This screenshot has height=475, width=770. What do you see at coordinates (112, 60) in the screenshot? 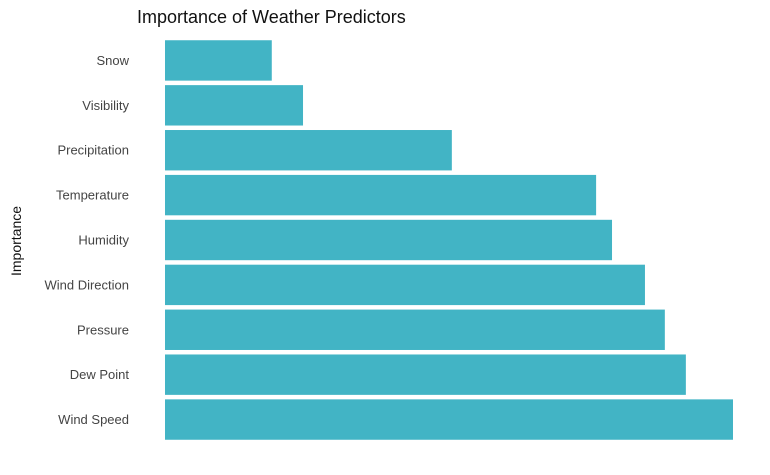
I see `category-label-snow: Snow` at bounding box center [112, 60].